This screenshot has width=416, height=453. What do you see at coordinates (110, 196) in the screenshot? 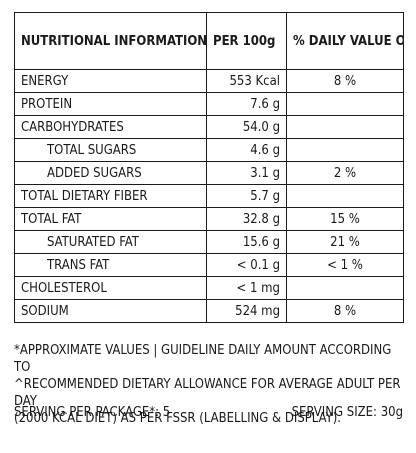
I see `nutrient-name: TOTAL DIETARY FIBER` at bounding box center [110, 196].